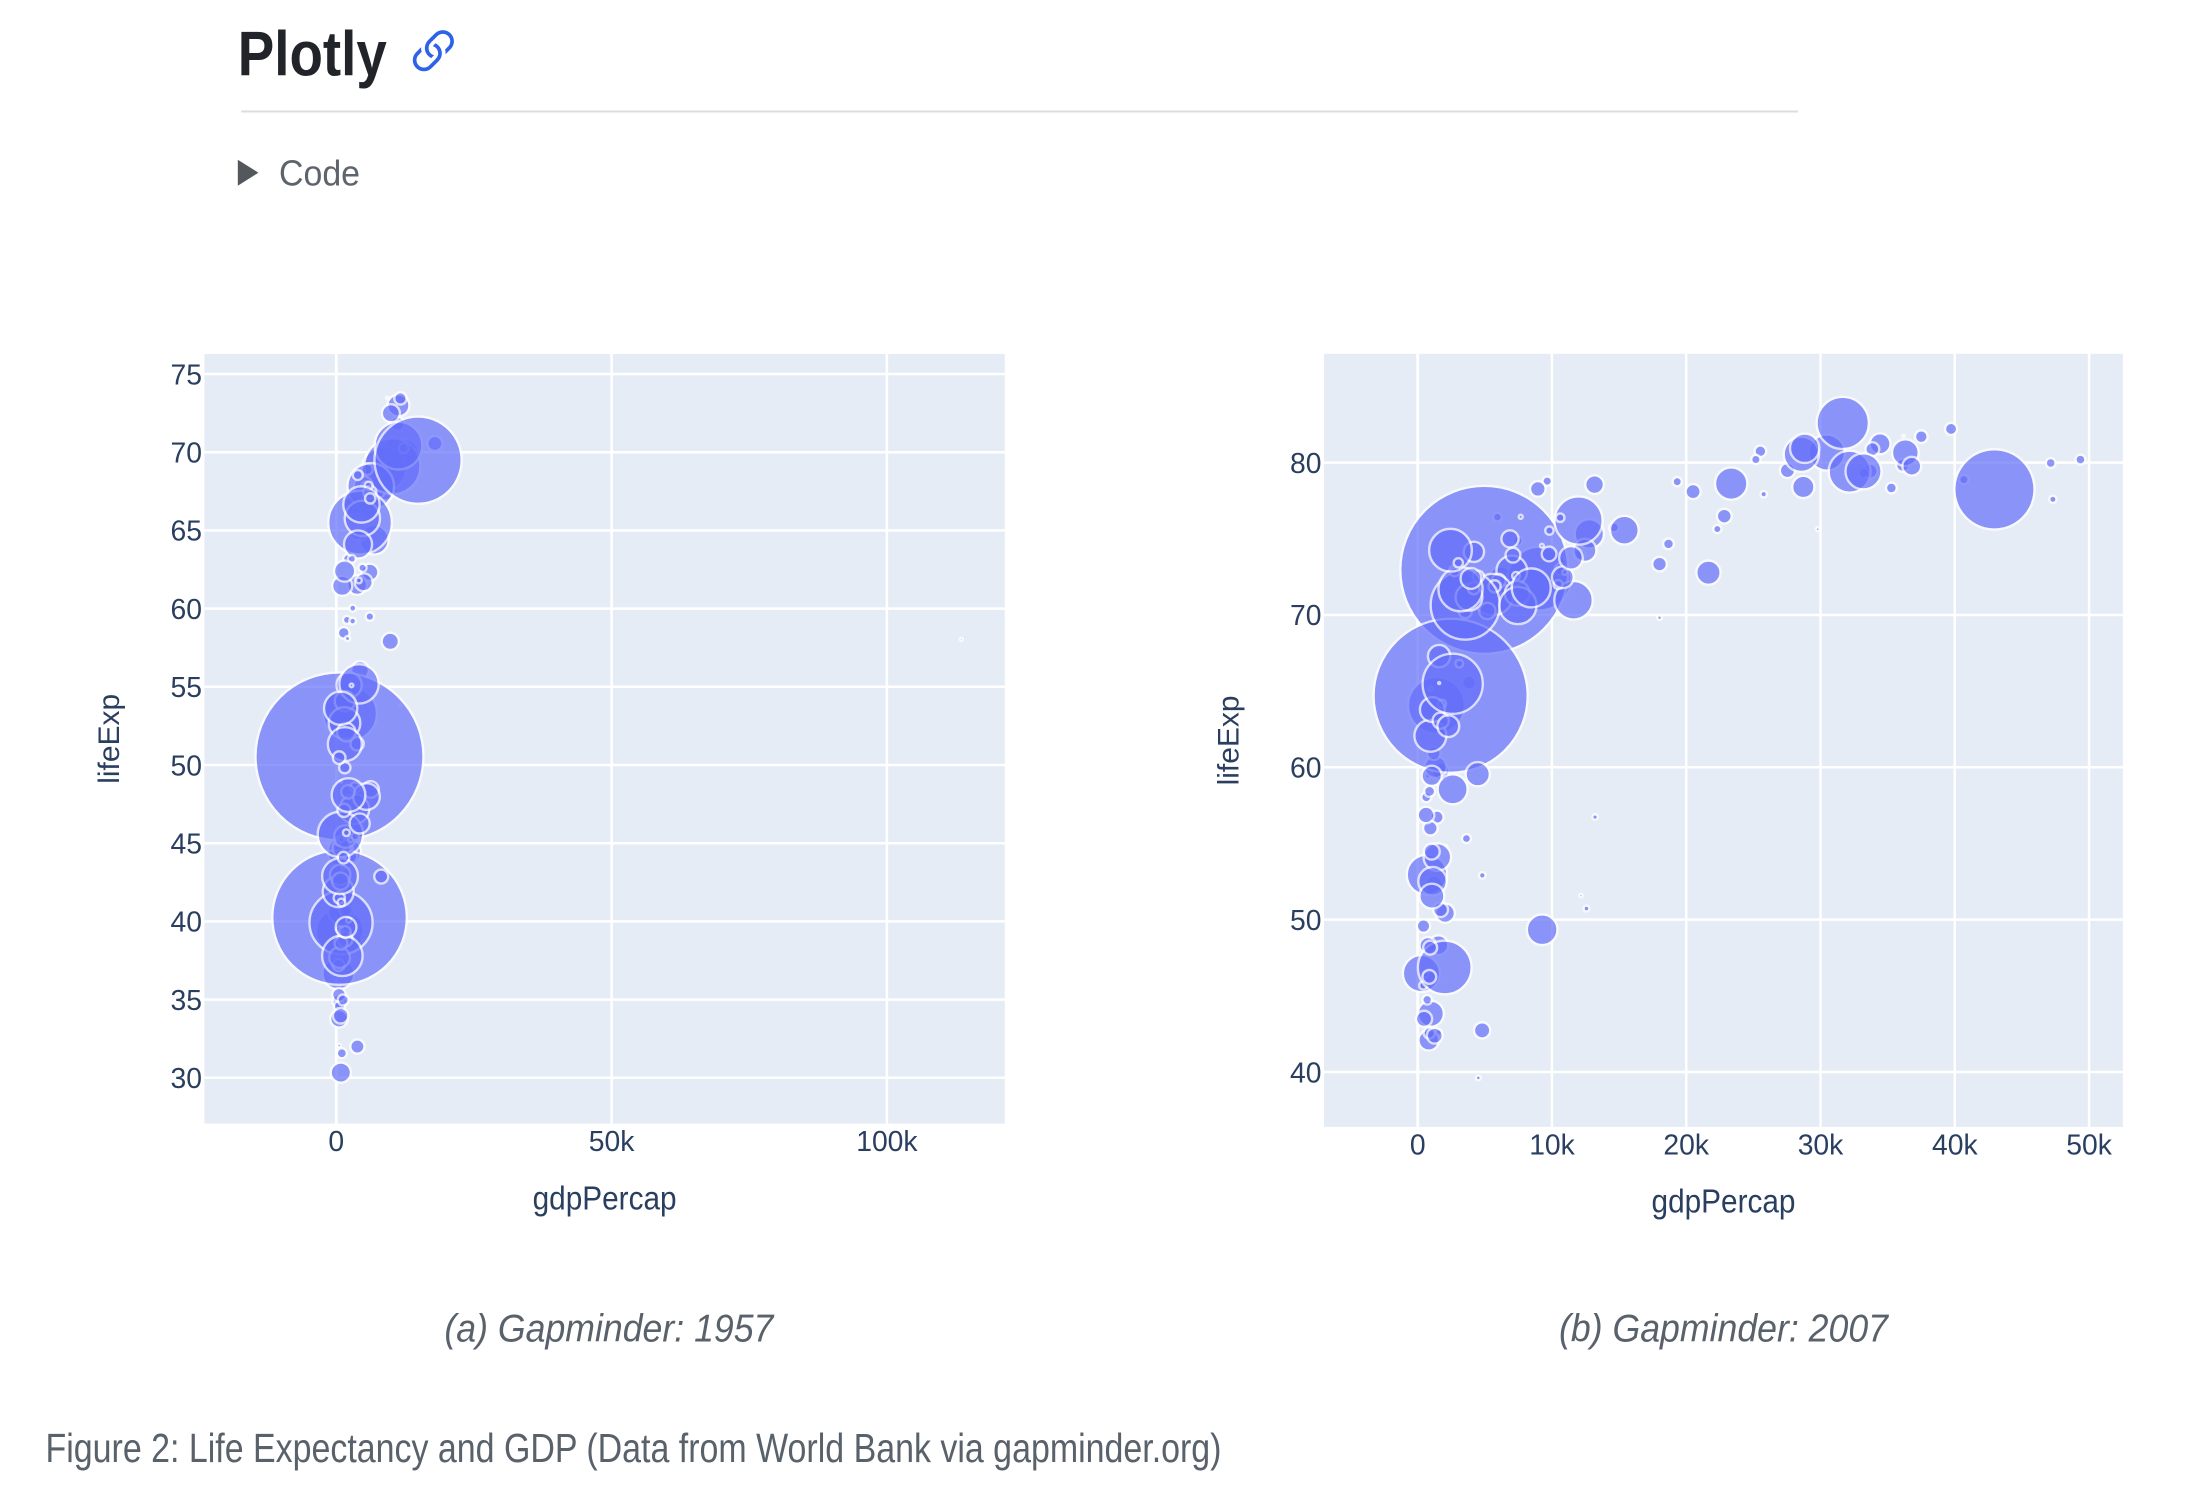 The width and height of the screenshot is (2188, 1504). What do you see at coordinates (1821, 1144) in the screenshot?
I see `svg-text: 30k` at bounding box center [1821, 1144].